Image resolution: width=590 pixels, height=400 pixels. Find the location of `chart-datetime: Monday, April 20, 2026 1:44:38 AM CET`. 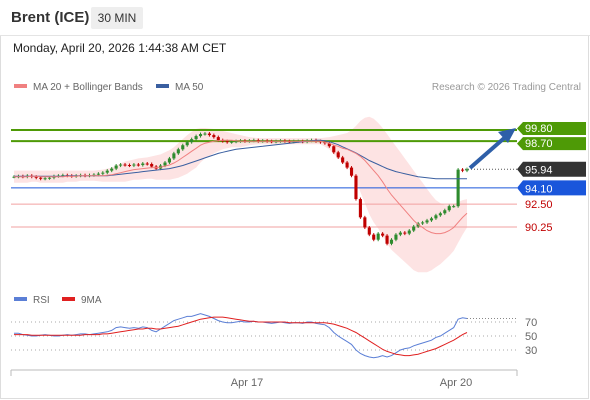

chart-datetime: Monday, April 20, 2026 1:44:38 AM CET is located at coordinates (120, 48).